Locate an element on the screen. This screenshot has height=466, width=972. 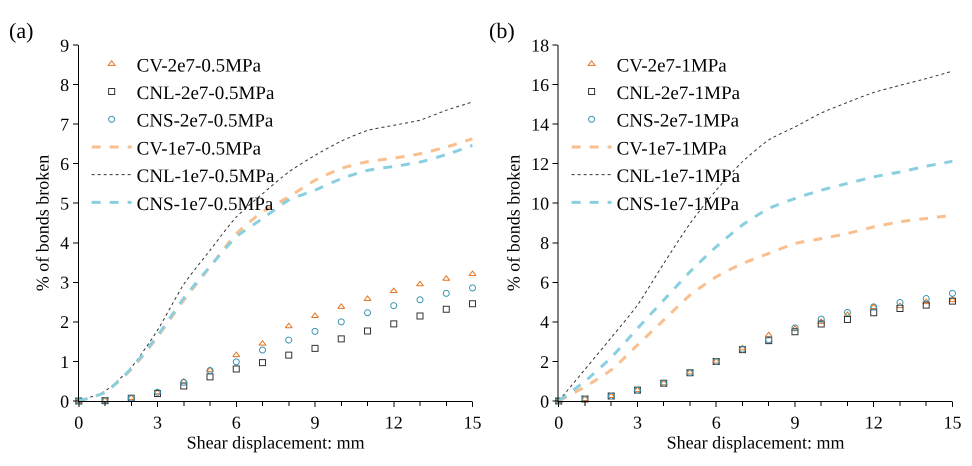
legend-label: CNS-1e7-1MPa is located at coordinates (678, 204).